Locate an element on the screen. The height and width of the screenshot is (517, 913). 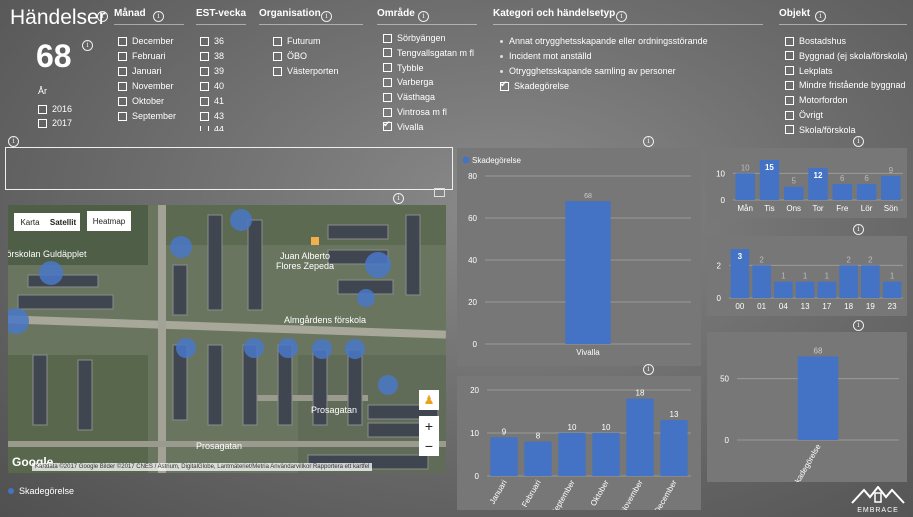
chart-type: 0 50 68 Skadegörelse is located at coordinates (807, 410).